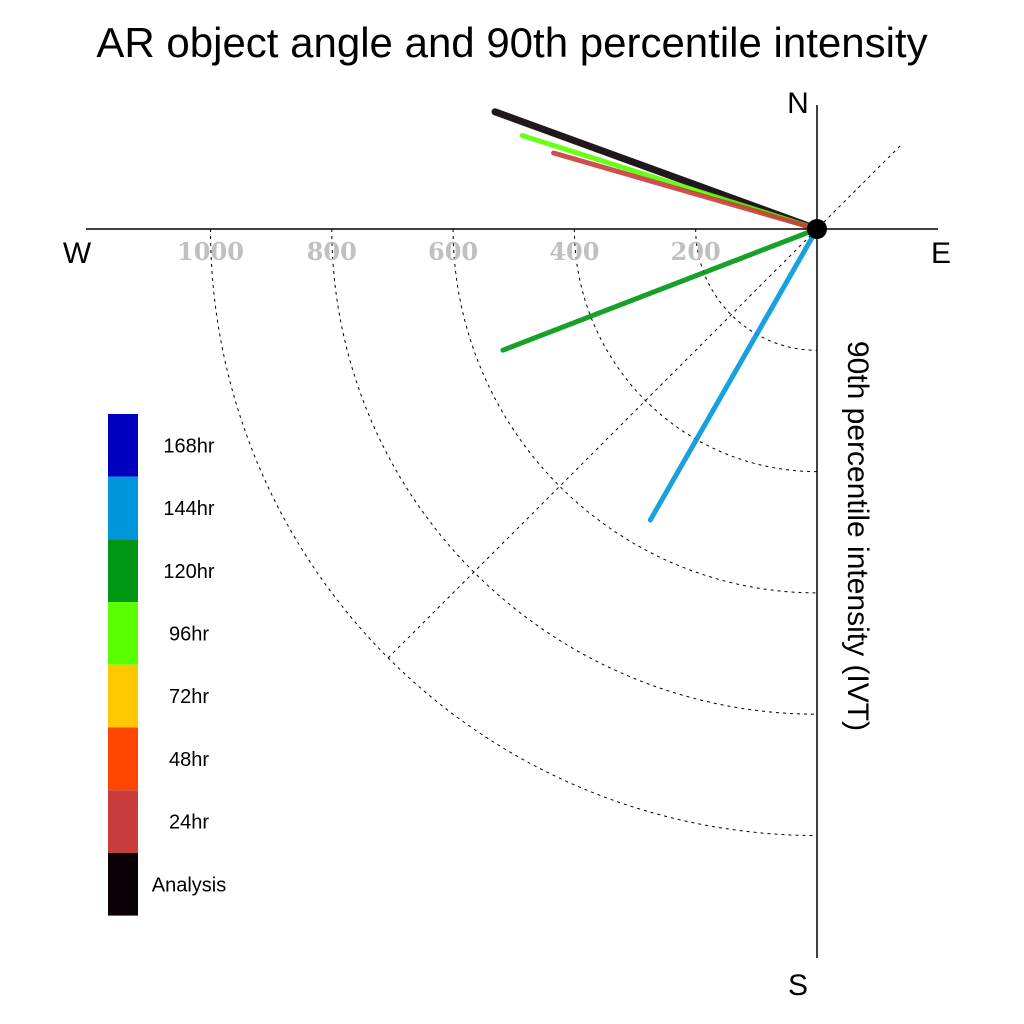 This screenshot has width=1024, height=1024. I want to click on tick-label-400: 400, so click(574, 251).